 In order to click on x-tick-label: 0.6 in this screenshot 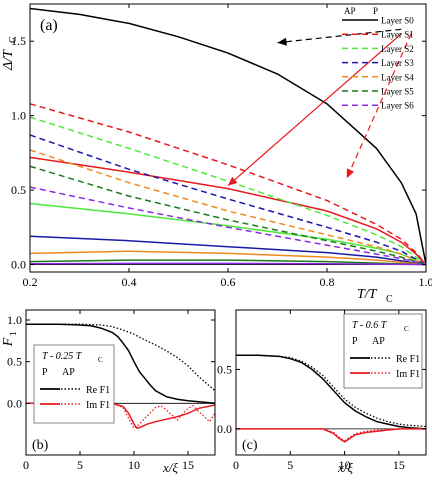, I will do `click(228, 282)`.